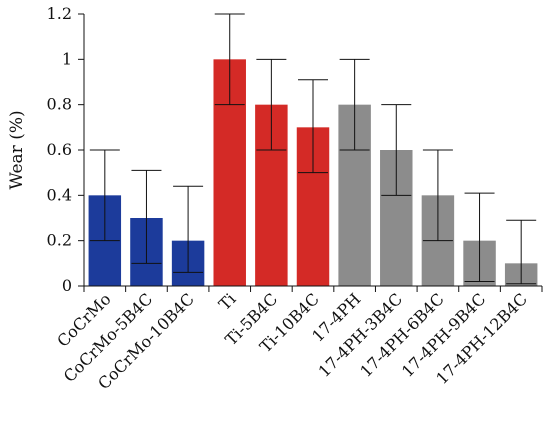  I want to click on y-tick-label: 0, so click(67, 285).